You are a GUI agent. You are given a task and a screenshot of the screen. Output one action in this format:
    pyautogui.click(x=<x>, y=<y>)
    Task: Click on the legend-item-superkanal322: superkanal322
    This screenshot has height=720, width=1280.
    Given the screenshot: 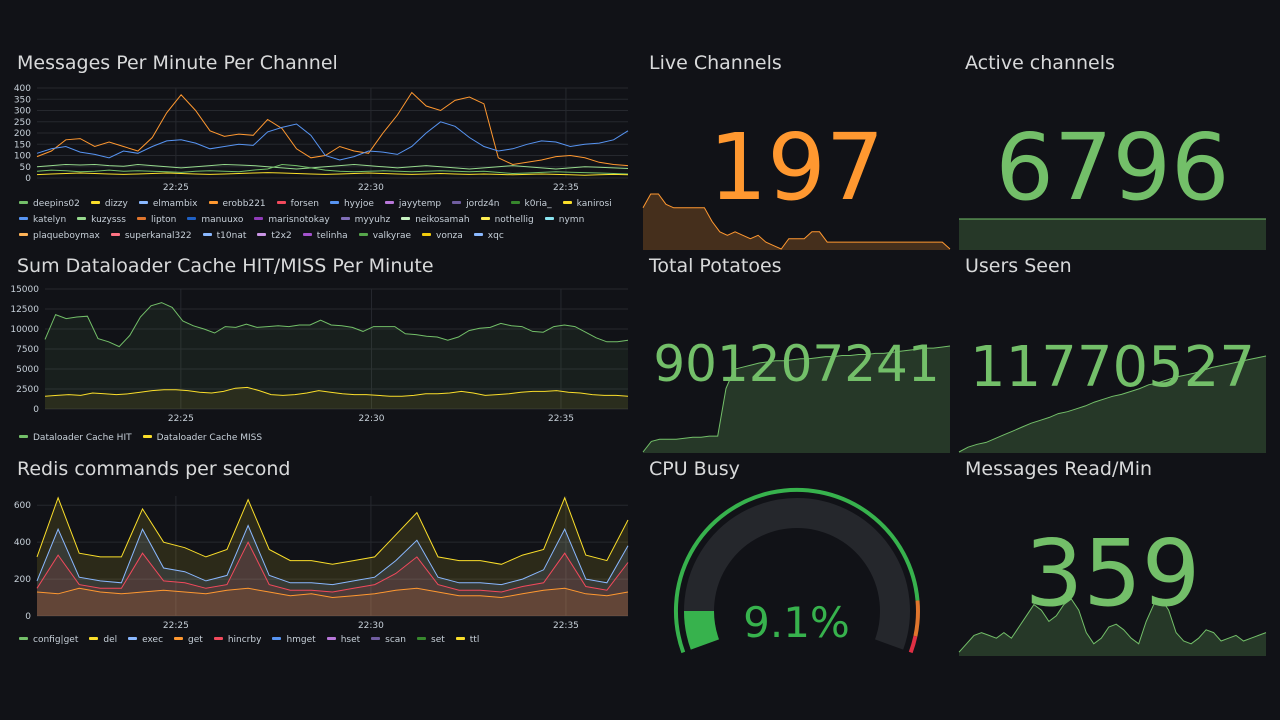 What is the action you would take?
    pyautogui.click(x=151, y=236)
    